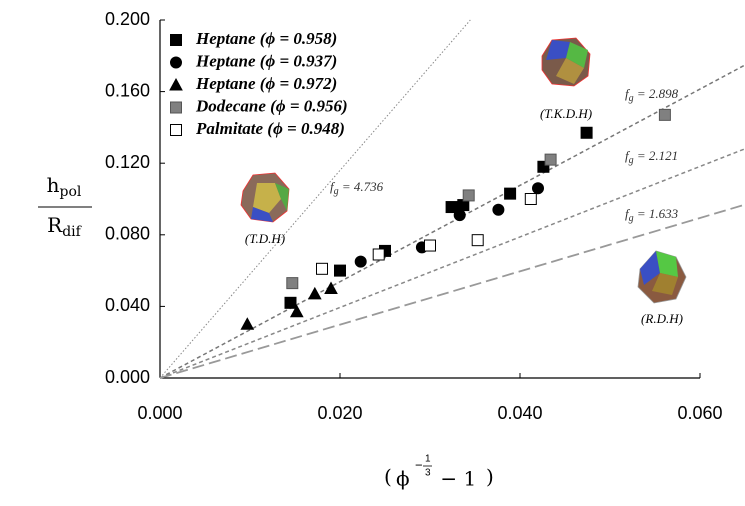 Image resolution: width=745 pixels, height=506 pixels. What do you see at coordinates (656, 93) in the screenshot?
I see `label-text: = 2.898` at bounding box center [656, 93].